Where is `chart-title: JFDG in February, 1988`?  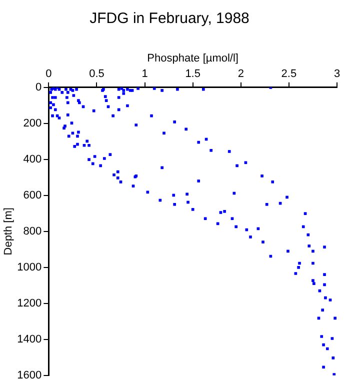 chart-title: JFDG in February, 1988 is located at coordinates (170, 19).